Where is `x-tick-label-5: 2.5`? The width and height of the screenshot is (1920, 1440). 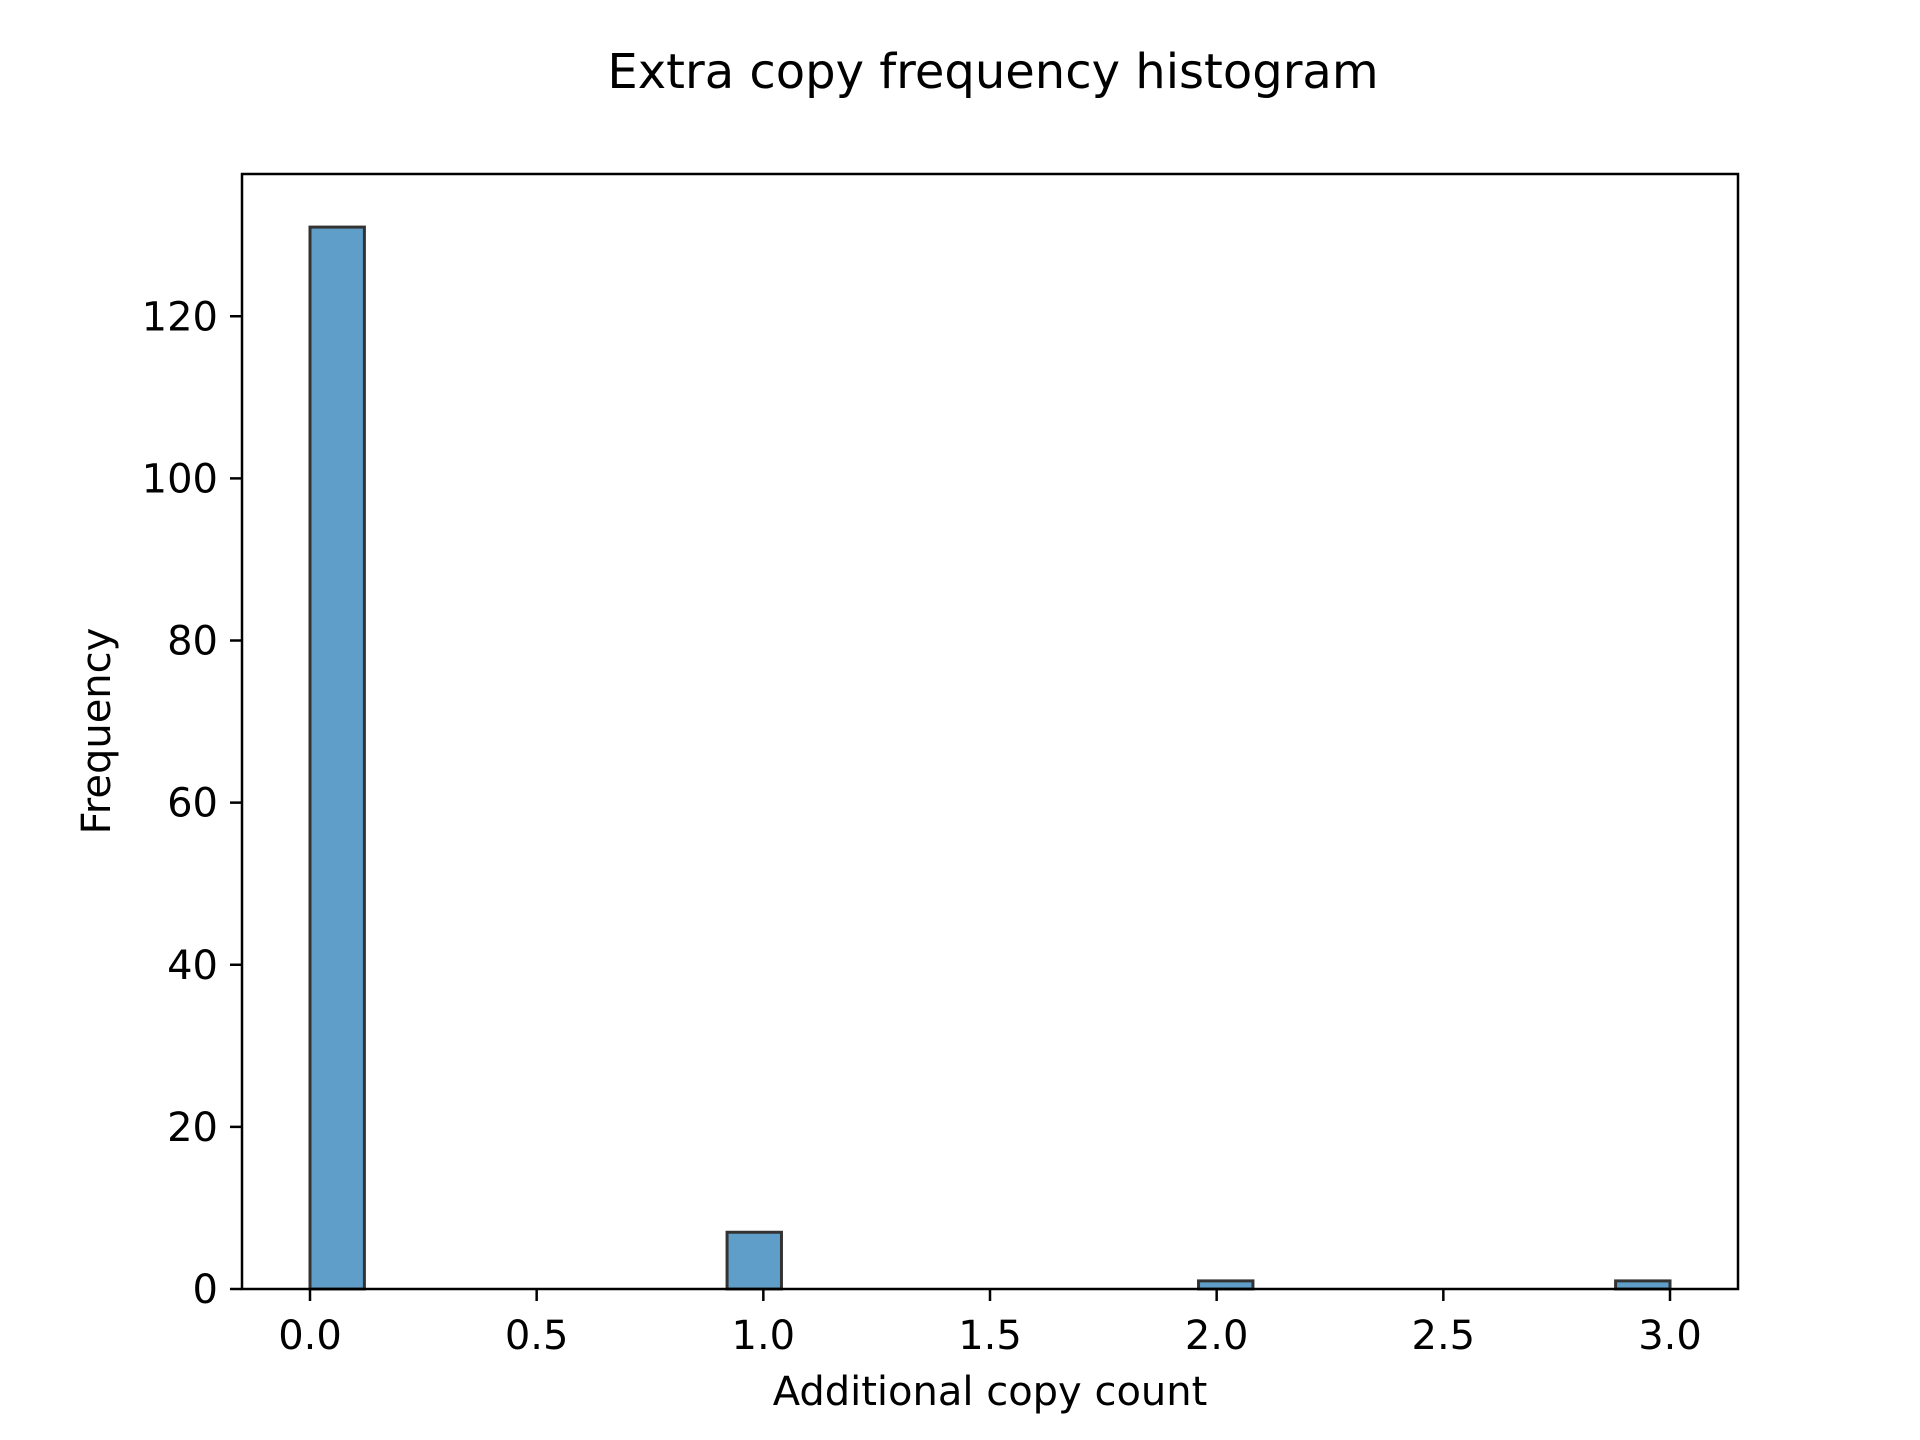
x-tick-label-5: 2.5 is located at coordinates (1444, 1336).